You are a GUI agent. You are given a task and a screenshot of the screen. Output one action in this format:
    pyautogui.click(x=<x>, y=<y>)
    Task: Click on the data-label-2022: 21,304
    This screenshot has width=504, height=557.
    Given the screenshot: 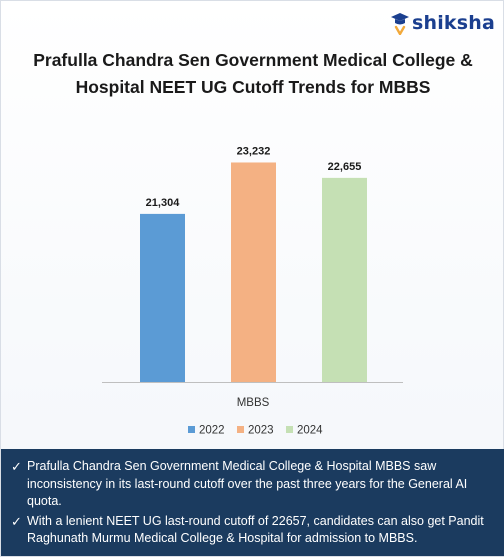 What is the action you would take?
    pyautogui.click(x=163, y=203)
    